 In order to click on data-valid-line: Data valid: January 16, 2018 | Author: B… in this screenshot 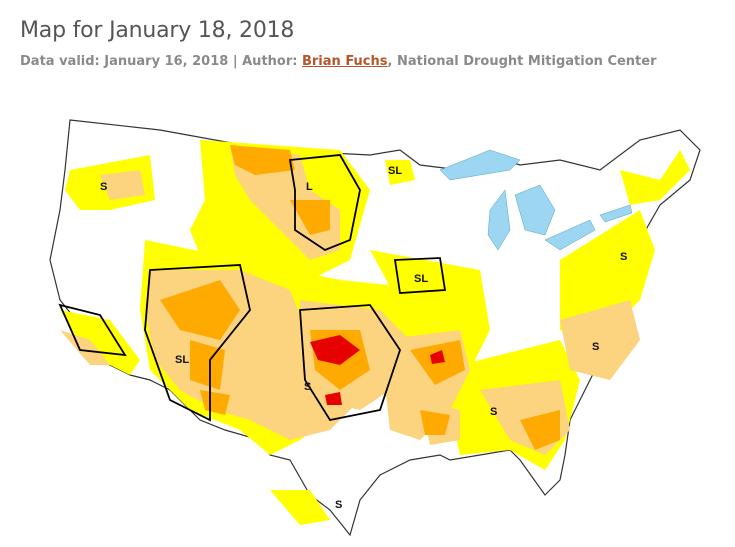, I will do `click(338, 61)`.